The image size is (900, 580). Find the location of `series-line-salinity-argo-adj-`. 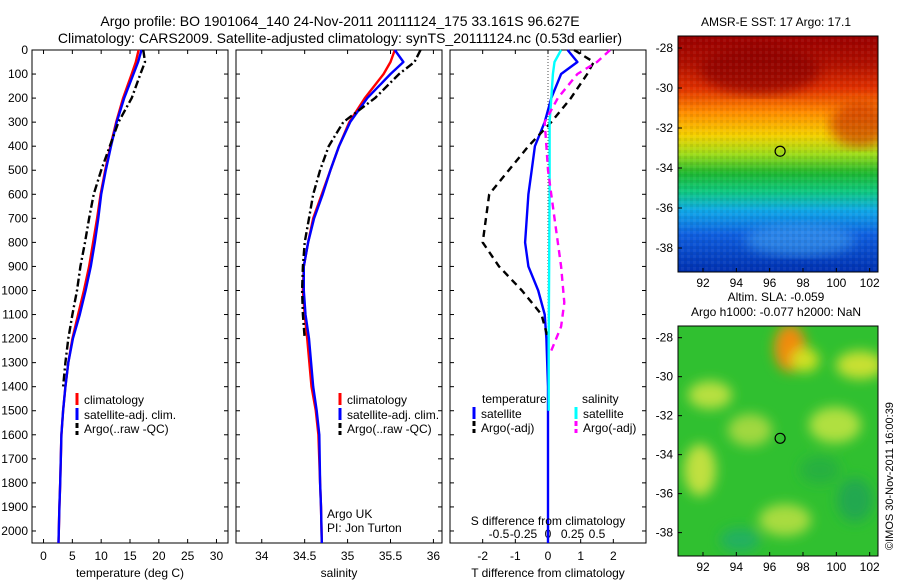

series-line-salinity-argo-adj- is located at coordinates (577, 200).